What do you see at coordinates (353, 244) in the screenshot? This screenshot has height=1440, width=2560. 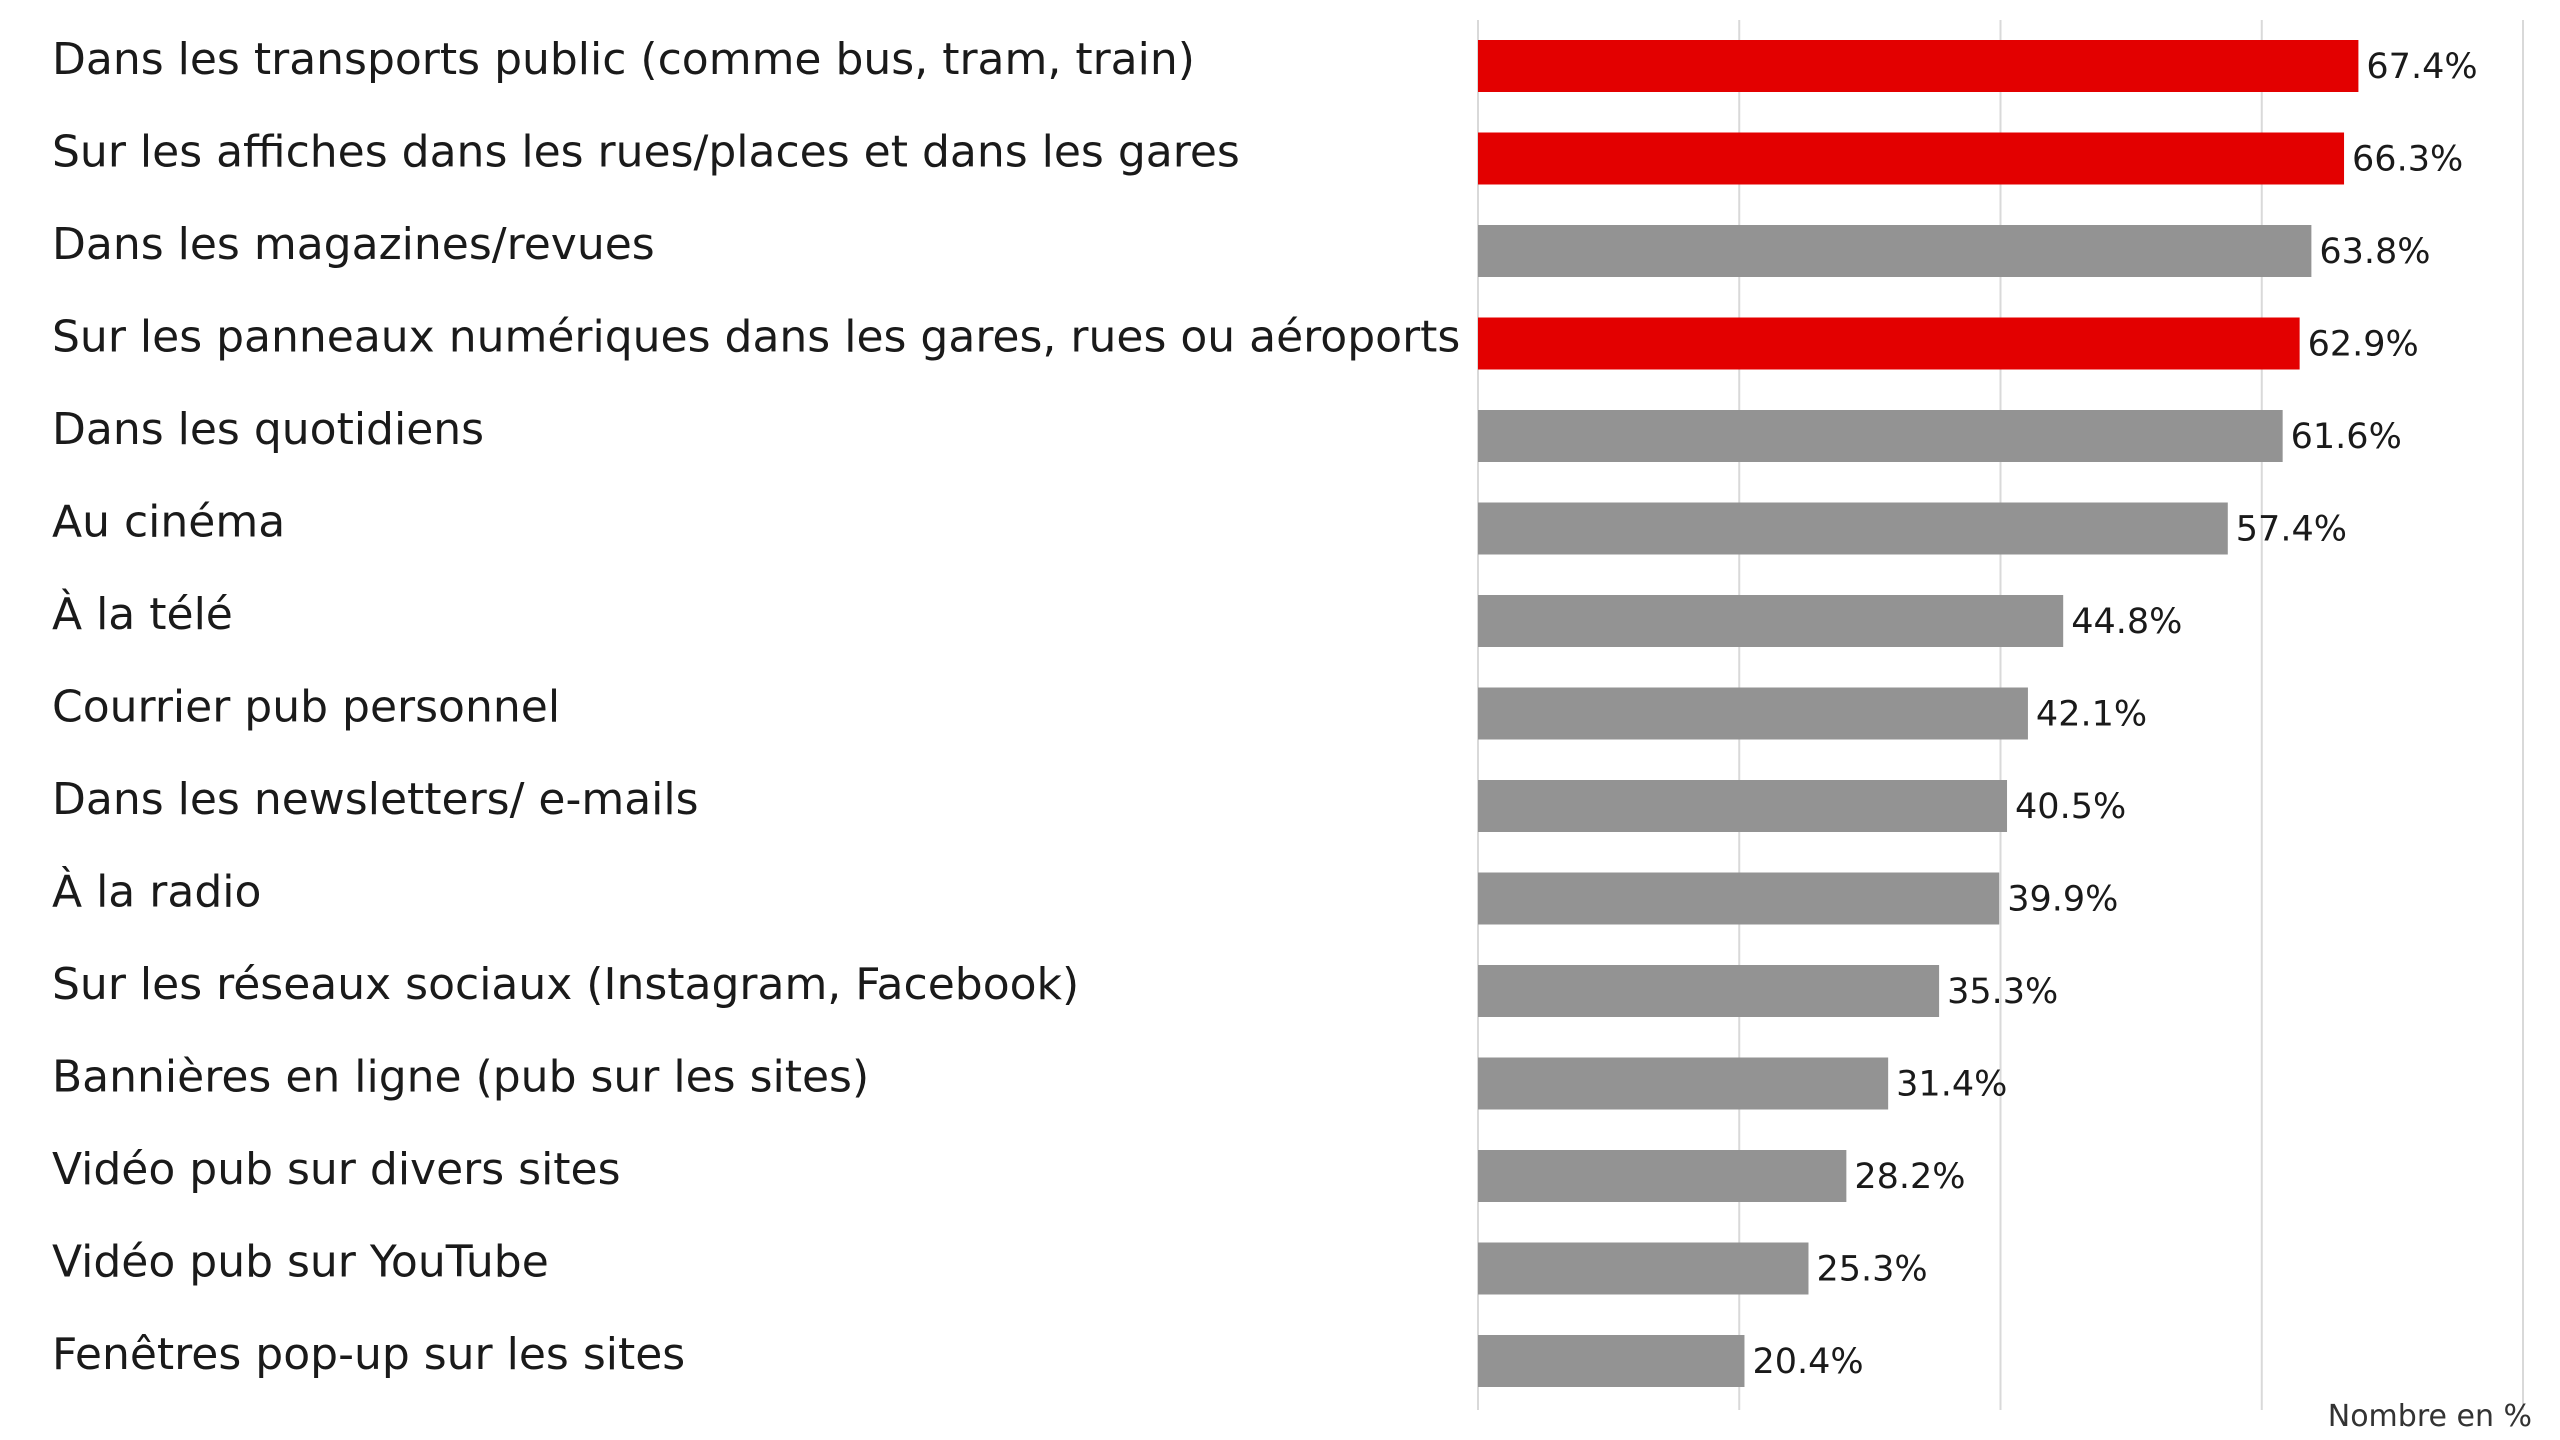 I see `category-label: Dans les magazines/revues` at bounding box center [353, 244].